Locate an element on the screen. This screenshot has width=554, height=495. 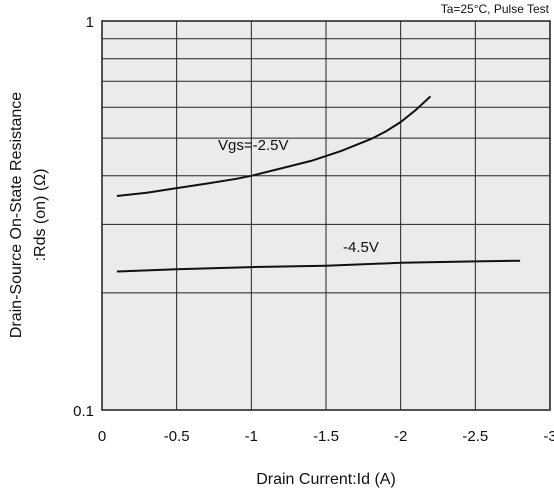
y-tick-label-1: 1 is located at coordinates (90, 22).